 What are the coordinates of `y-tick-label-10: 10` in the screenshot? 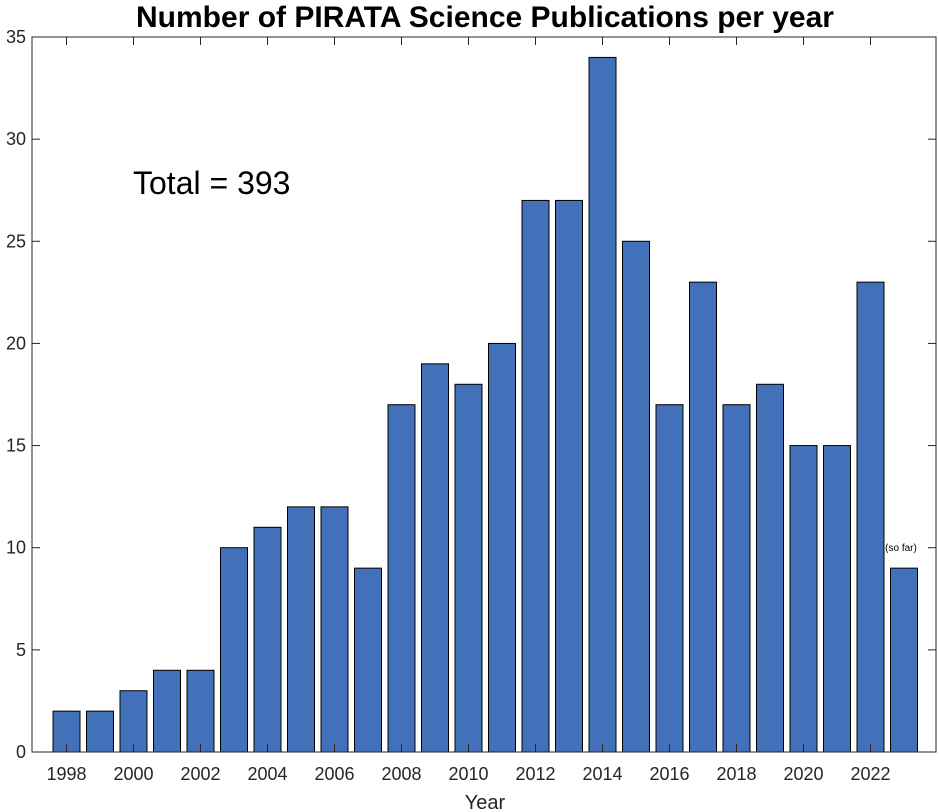 It's located at (16, 548).